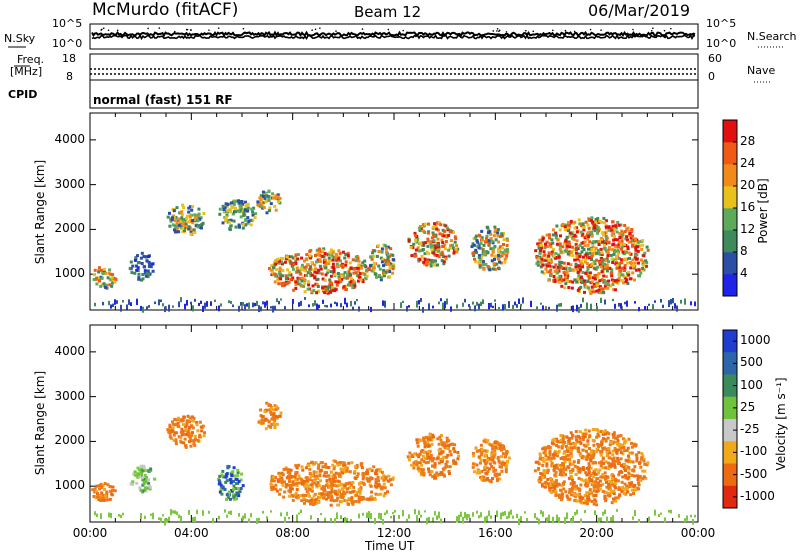 The width and height of the screenshot is (800, 554). Describe the element at coordinates (748, 185) in the screenshot. I see `power-colorbar-tick-label: 20` at that location.